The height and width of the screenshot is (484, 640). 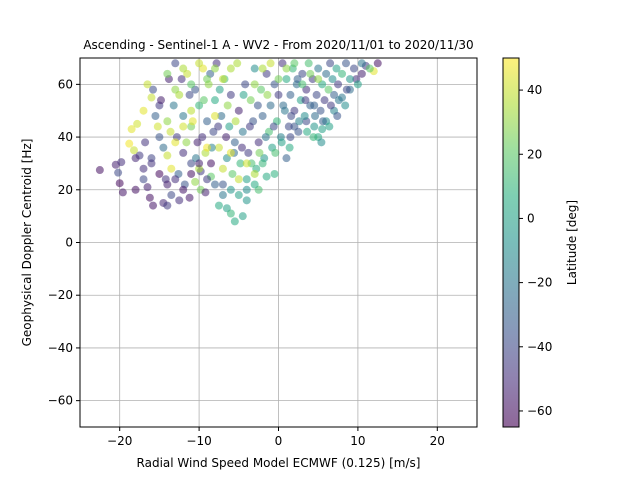 What do you see at coordinates (534, 90) in the screenshot?
I see `colorbar-tick-label: 40` at bounding box center [534, 90].